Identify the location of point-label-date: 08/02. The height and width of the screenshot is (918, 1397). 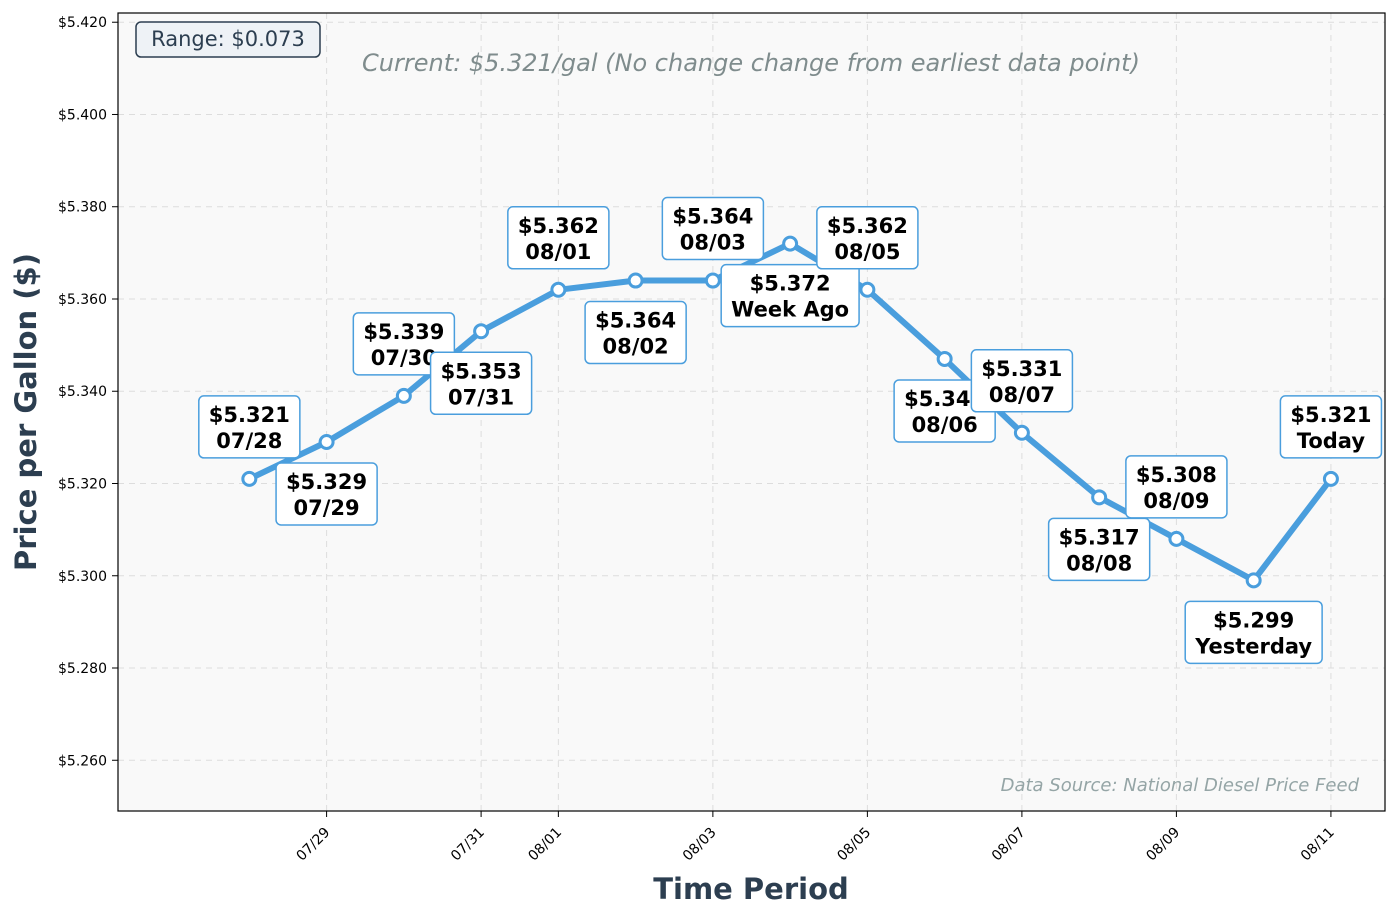
(636, 347).